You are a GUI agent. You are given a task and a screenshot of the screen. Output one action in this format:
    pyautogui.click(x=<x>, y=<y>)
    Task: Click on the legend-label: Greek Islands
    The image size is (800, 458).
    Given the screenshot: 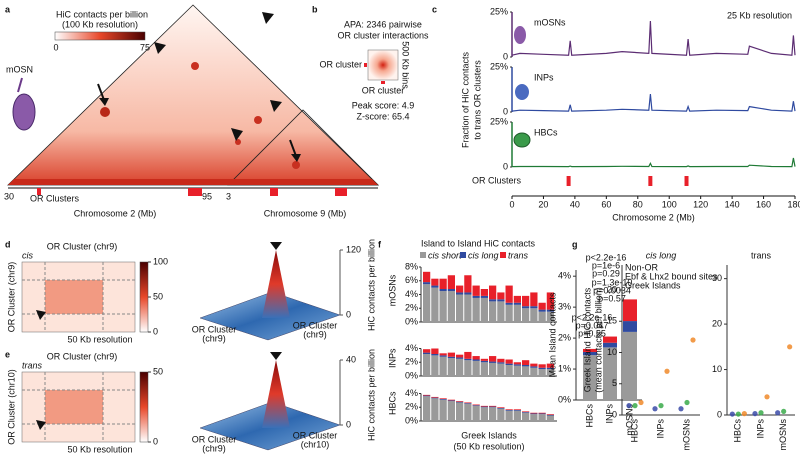 What is the action you would take?
    pyautogui.click(x=653, y=285)
    